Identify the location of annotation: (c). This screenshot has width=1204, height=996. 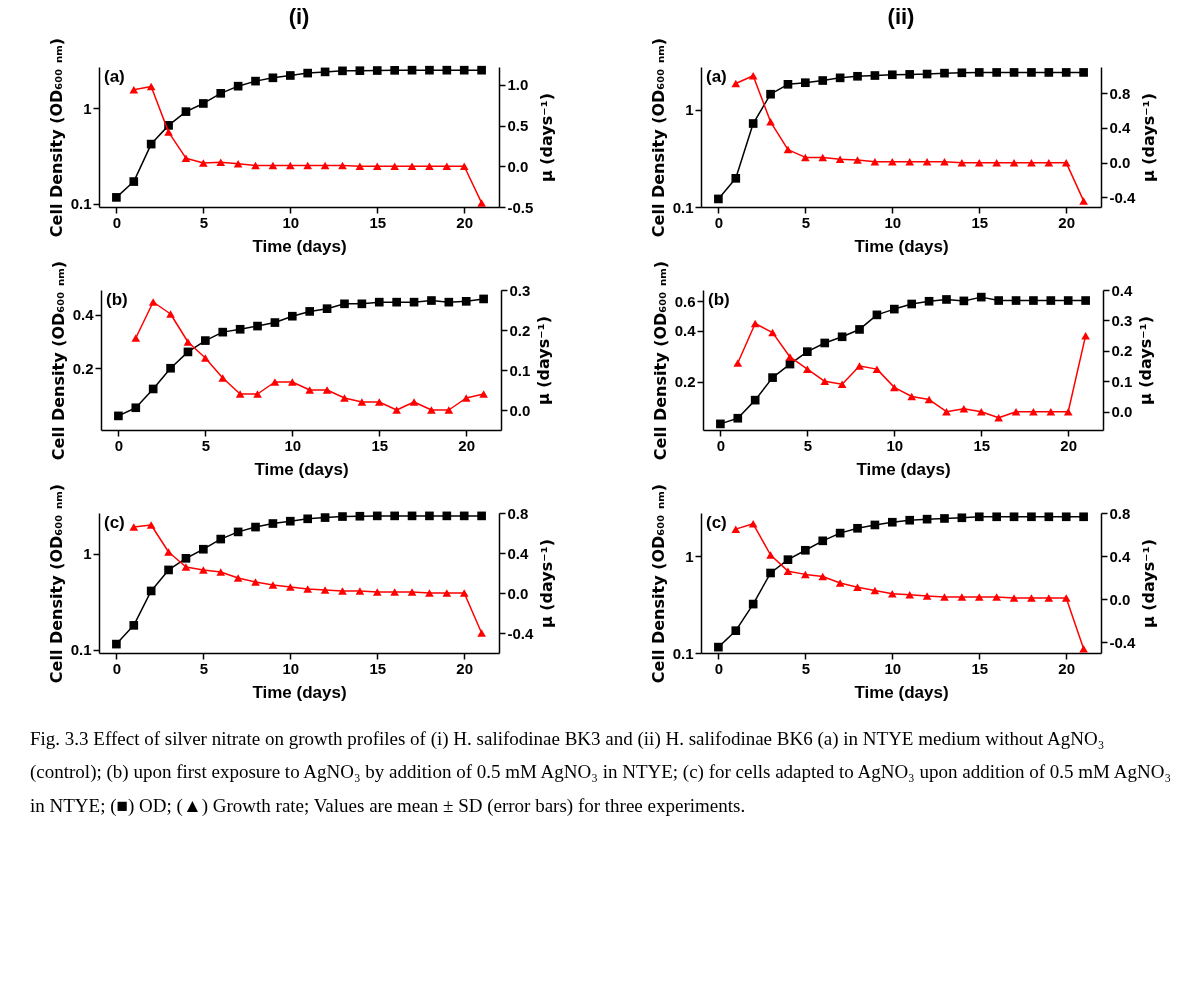
(114, 522).